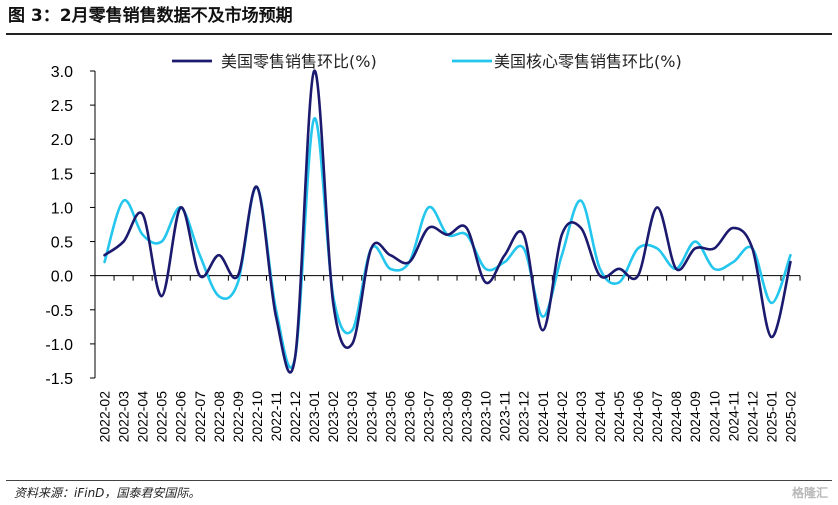  I want to click on x-tick-label: 2022-06, so click(181, 417).